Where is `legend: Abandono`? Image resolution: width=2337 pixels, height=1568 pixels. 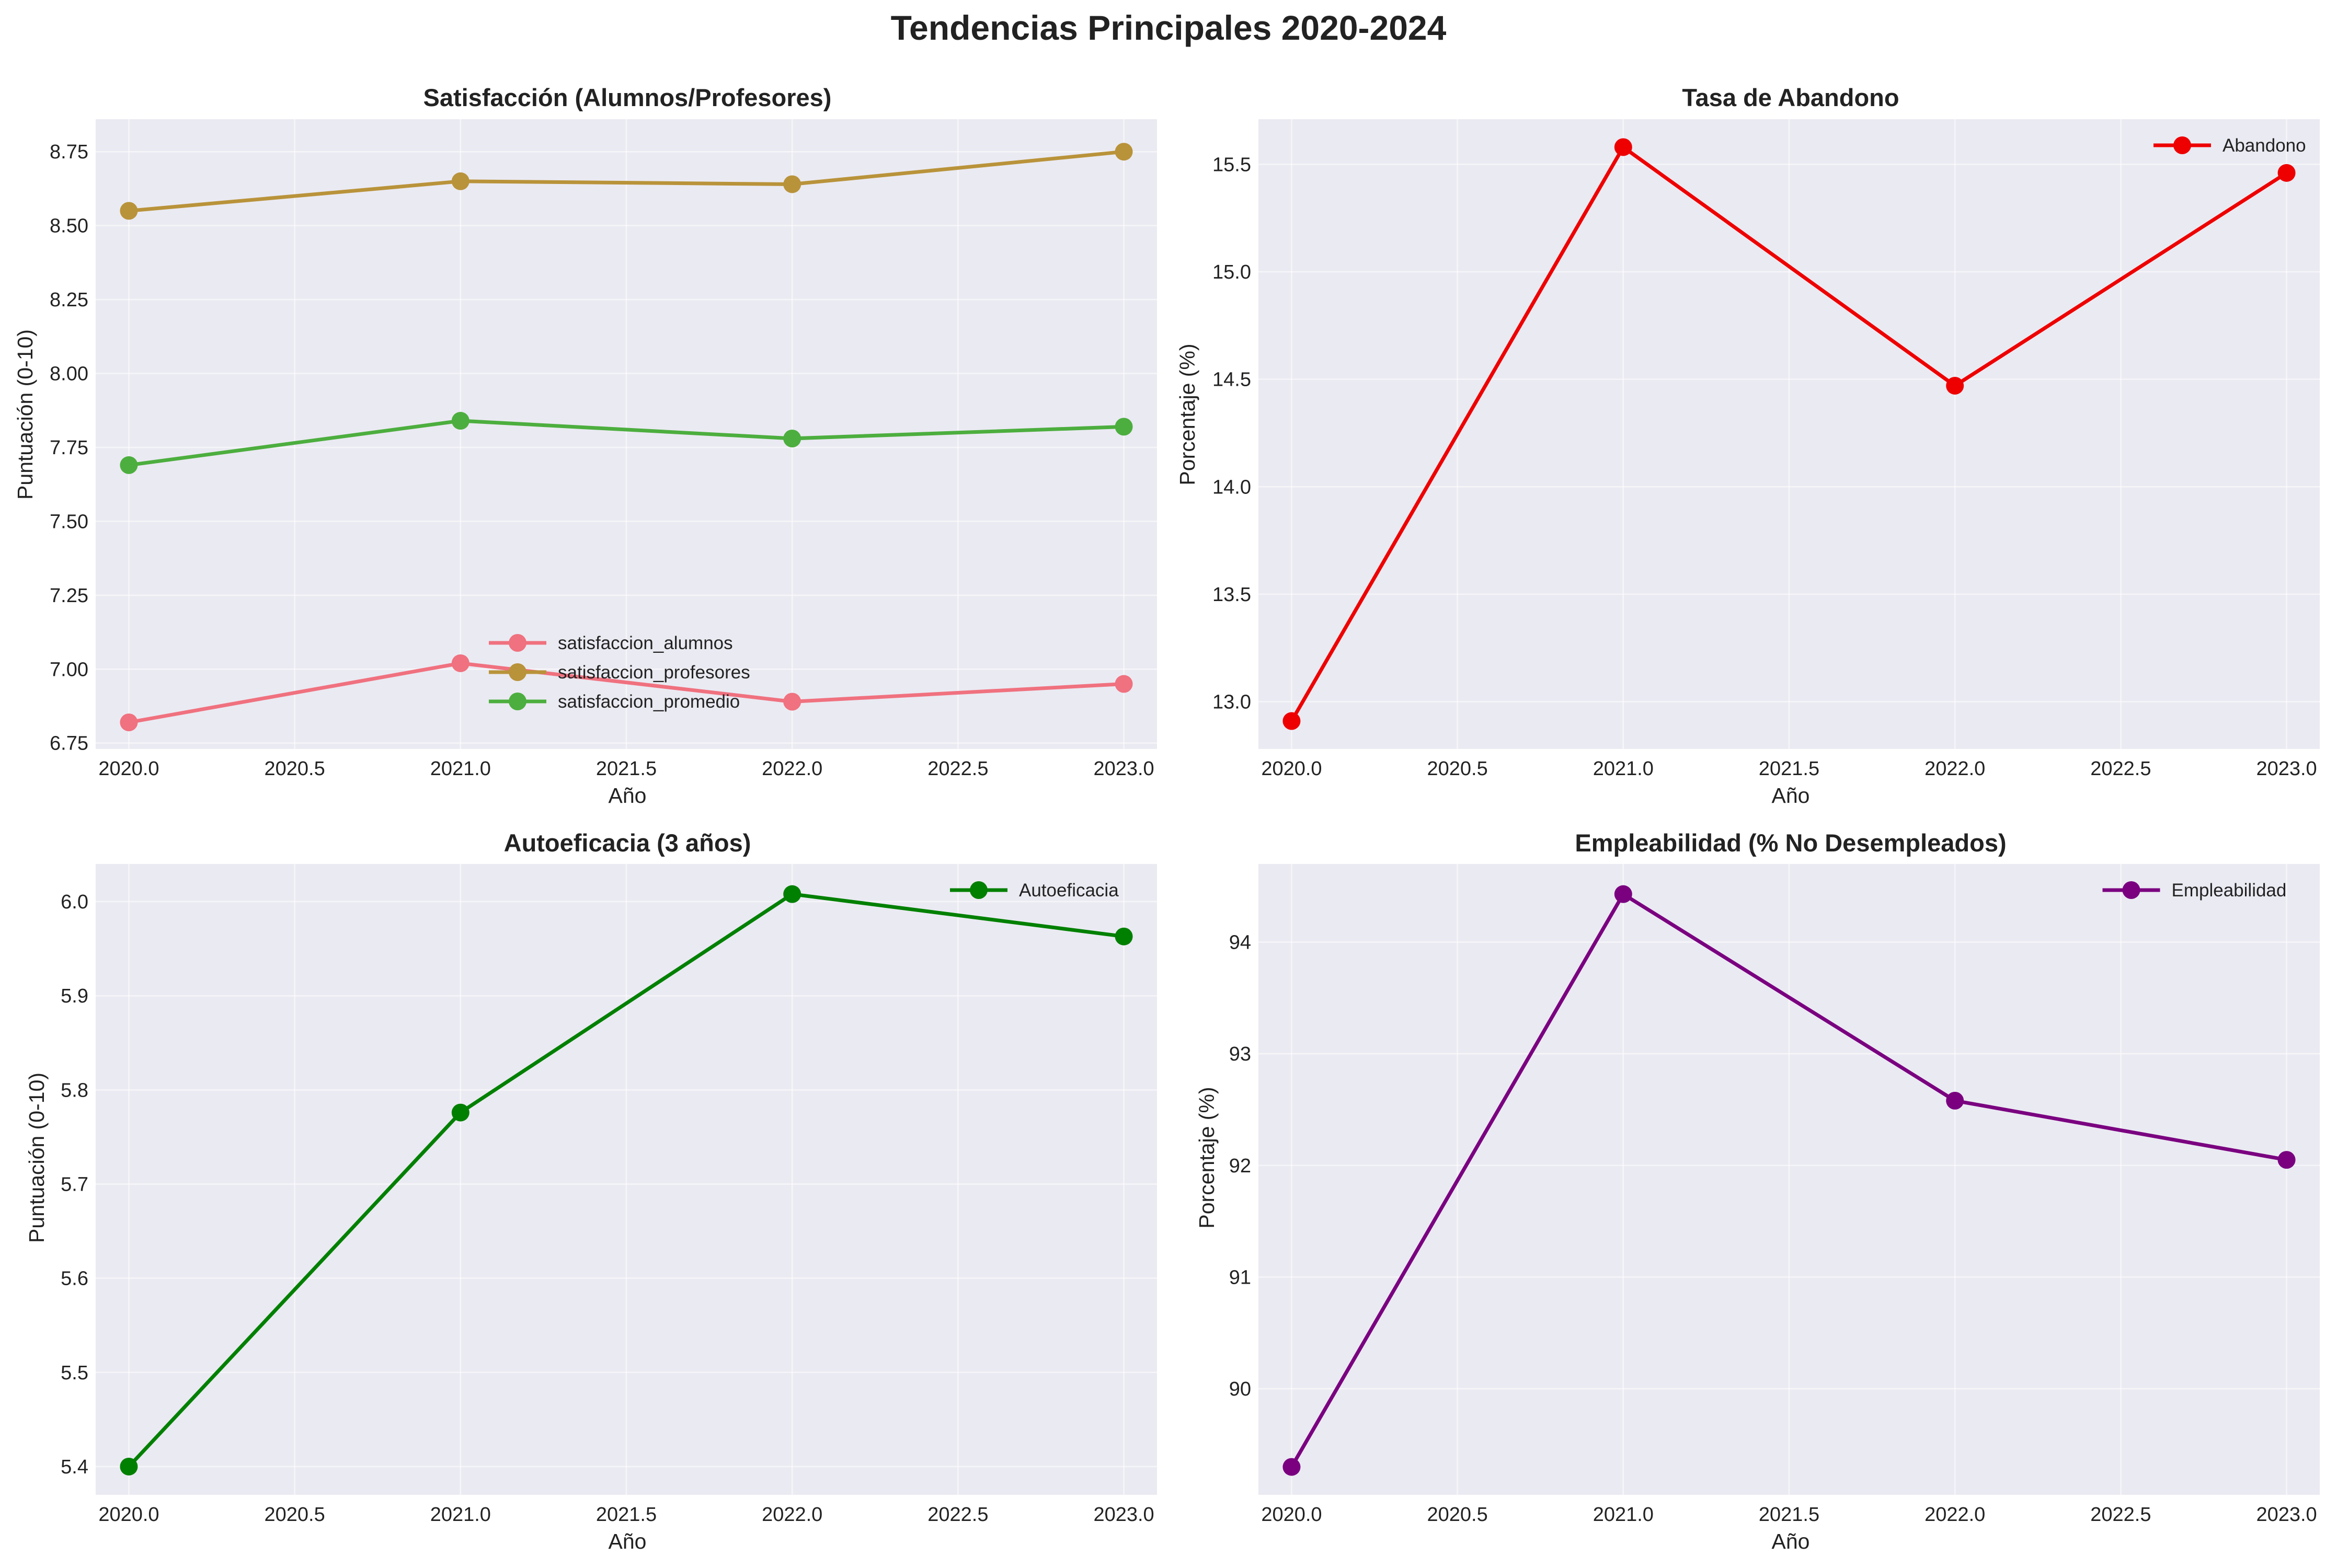 legend: Abandono is located at coordinates (2229, 145).